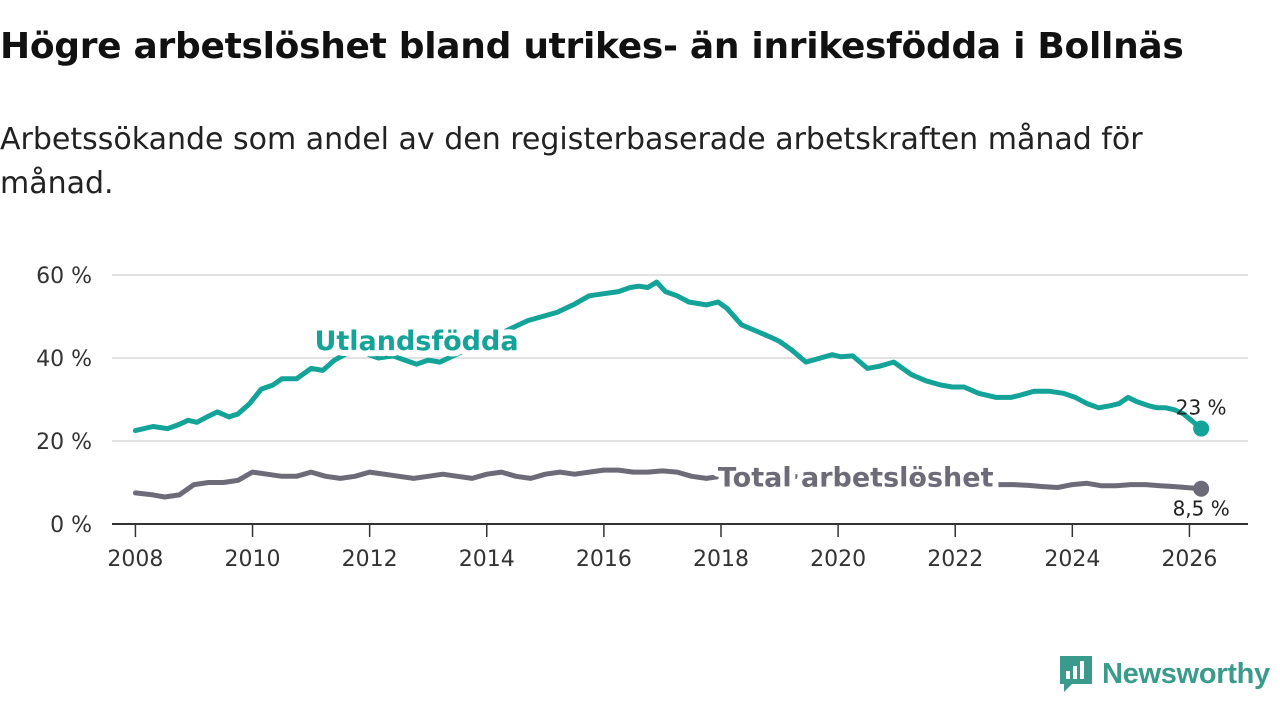  What do you see at coordinates (1072, 559) in the screenshot?
I see `x-tick-label: 2024` at bounding box center [1072, 559].